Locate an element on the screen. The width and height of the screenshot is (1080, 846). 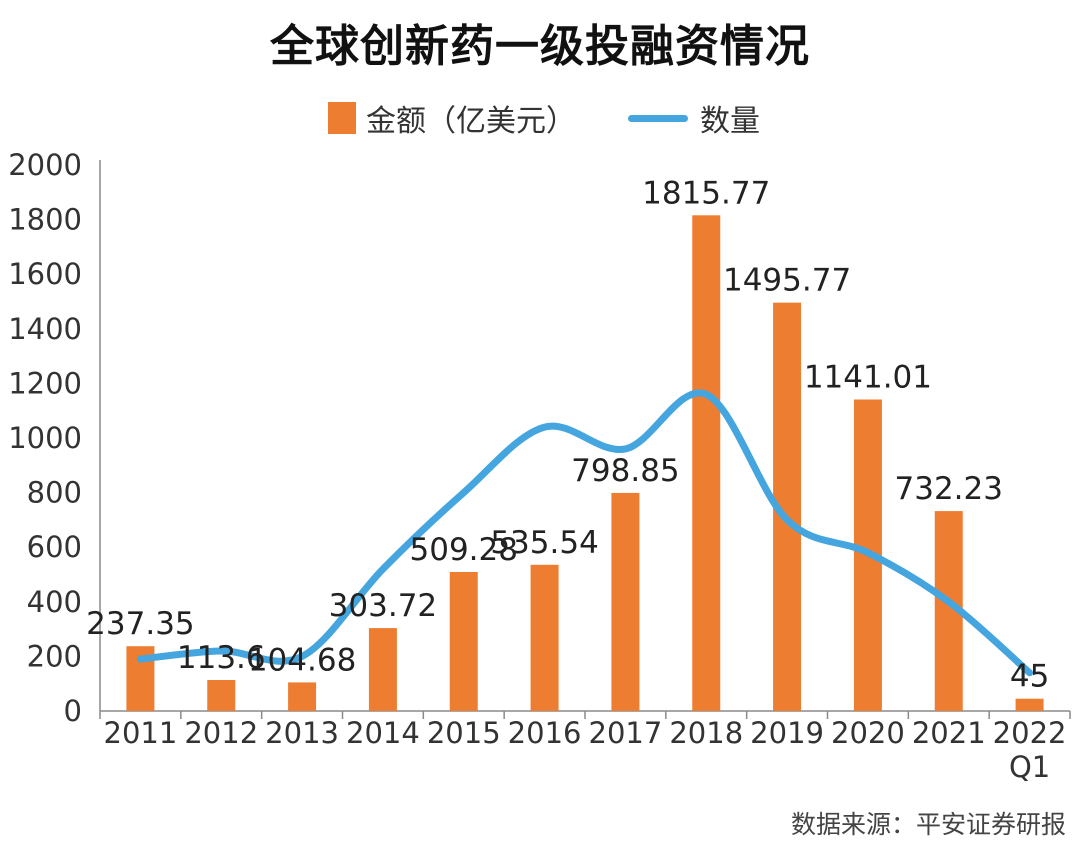
legend: 金额（亿美元） 数量 is located at coordinates (540, 118).